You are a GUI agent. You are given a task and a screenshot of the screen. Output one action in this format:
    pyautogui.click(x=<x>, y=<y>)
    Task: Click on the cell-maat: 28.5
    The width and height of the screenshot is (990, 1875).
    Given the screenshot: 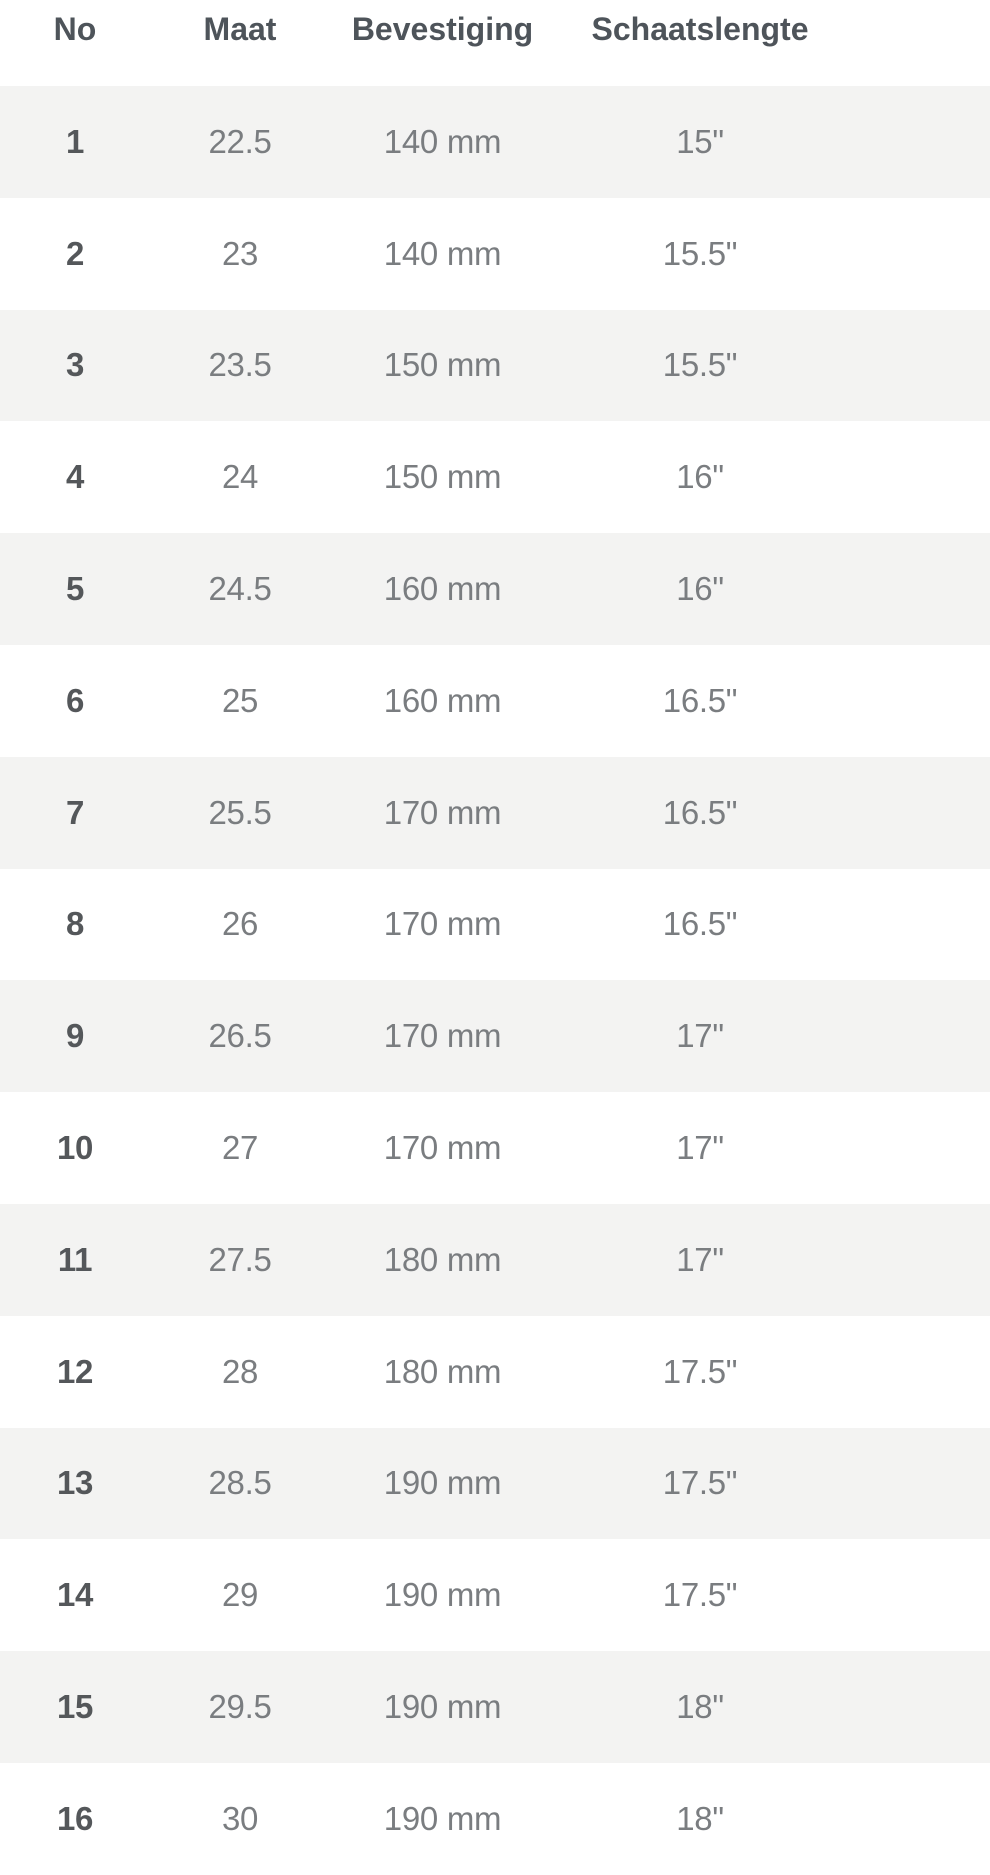 What is the action you would take?
    pyautogui.click(x=240, y=1483)
    